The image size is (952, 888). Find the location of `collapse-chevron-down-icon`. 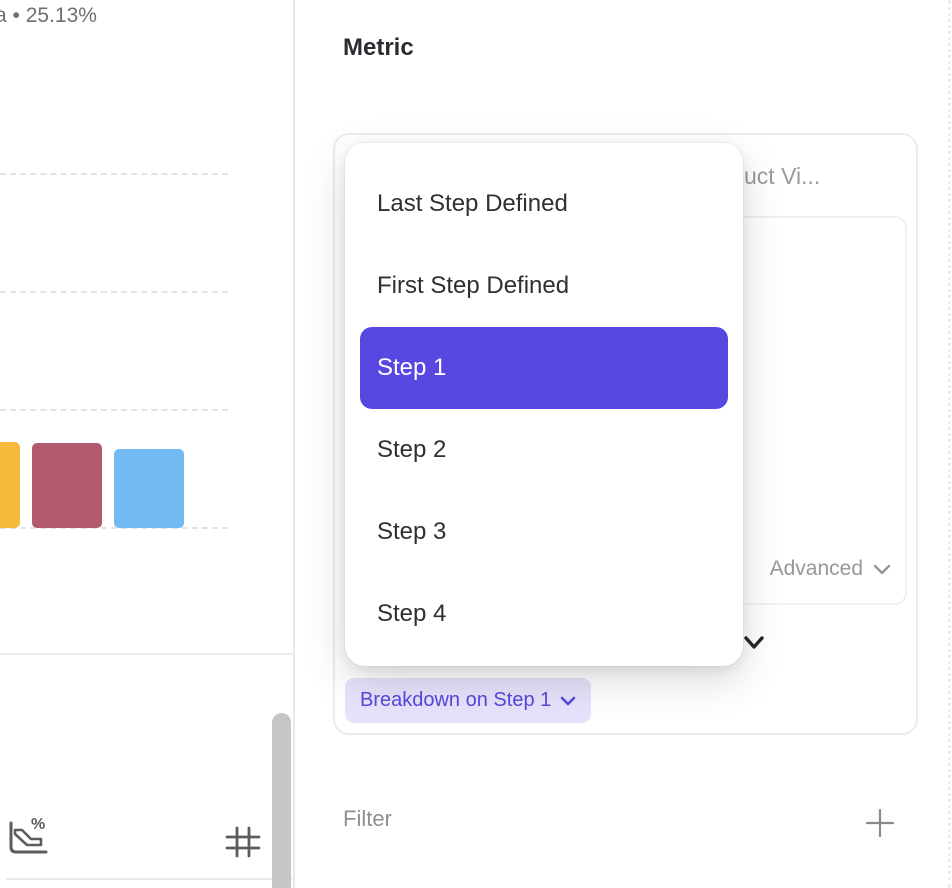

collapse-chevron-down-icon is located at coordinates (754, 643).